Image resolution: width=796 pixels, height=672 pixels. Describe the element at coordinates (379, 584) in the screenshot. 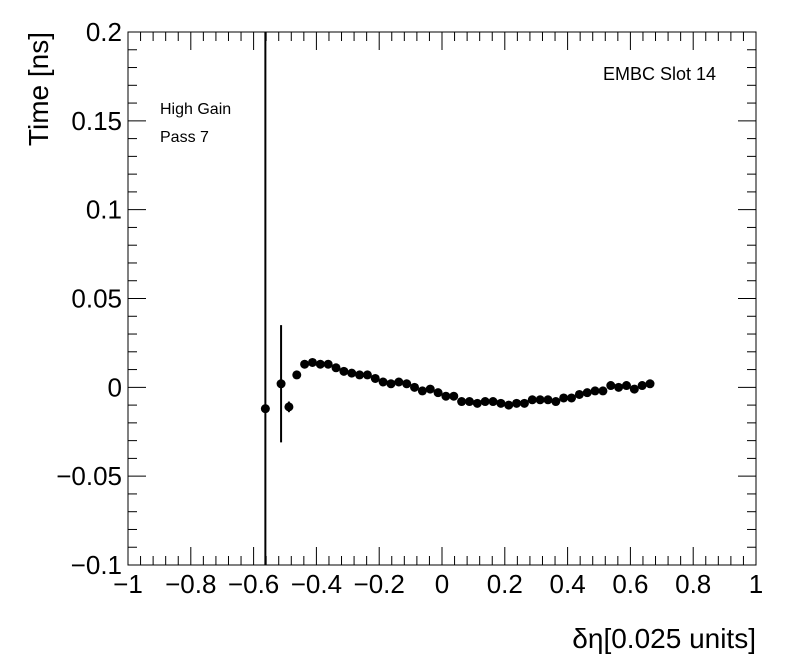

I see `x-tick-label: −0.2` at that location.